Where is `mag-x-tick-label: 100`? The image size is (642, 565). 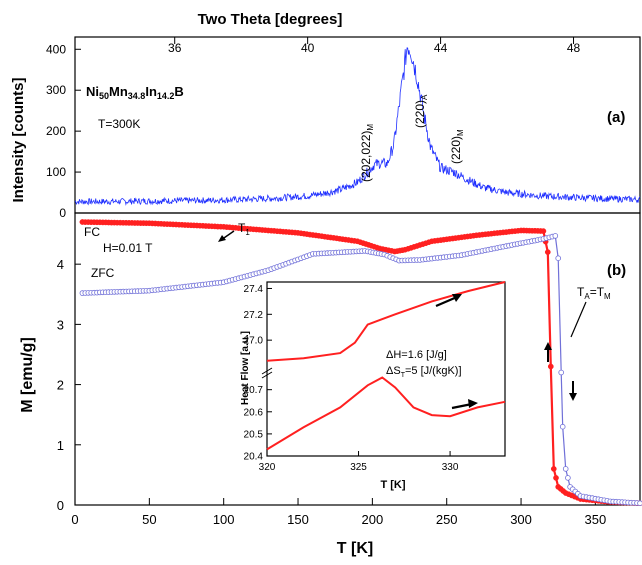 mag-x-tick-label: 100 is located at coordinates (224, 519).